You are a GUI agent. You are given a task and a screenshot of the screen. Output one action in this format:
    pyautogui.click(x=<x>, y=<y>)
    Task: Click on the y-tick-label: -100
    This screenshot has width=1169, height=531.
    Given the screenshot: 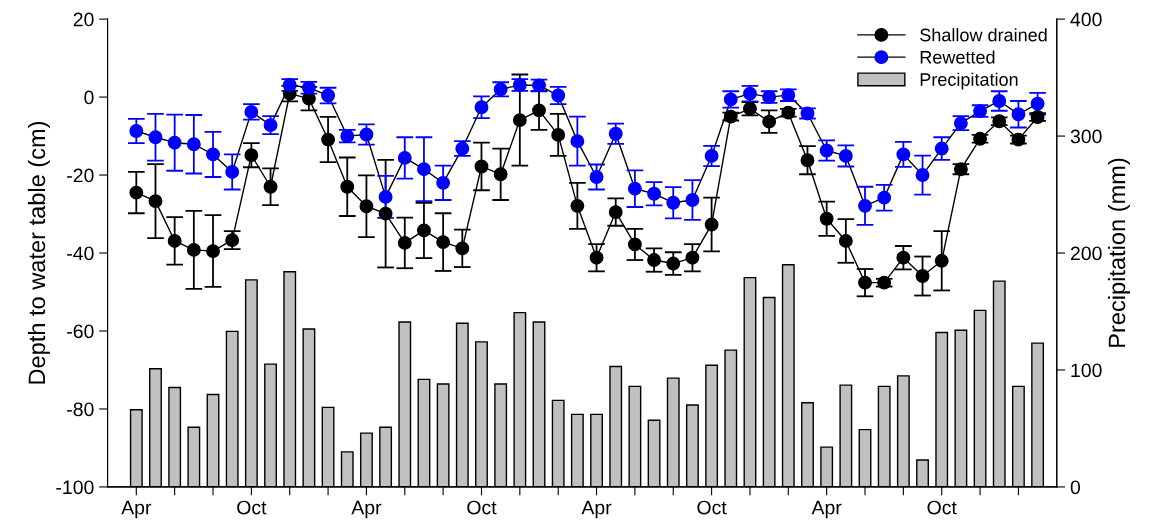 What is the action you would take?
    pyautogui.click(x=75, y=487)
    